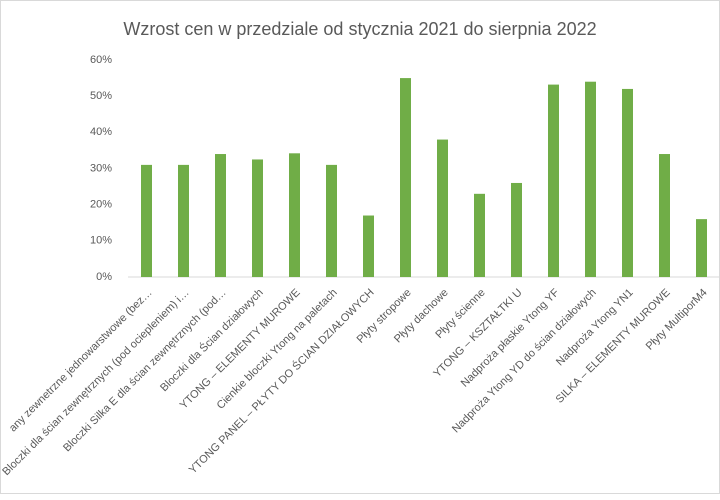 This screenshot has height=500, width=720. Describe the element at coordinates (101, 168) in the screenshot. I see `y-tick-label: 30%` at that location.